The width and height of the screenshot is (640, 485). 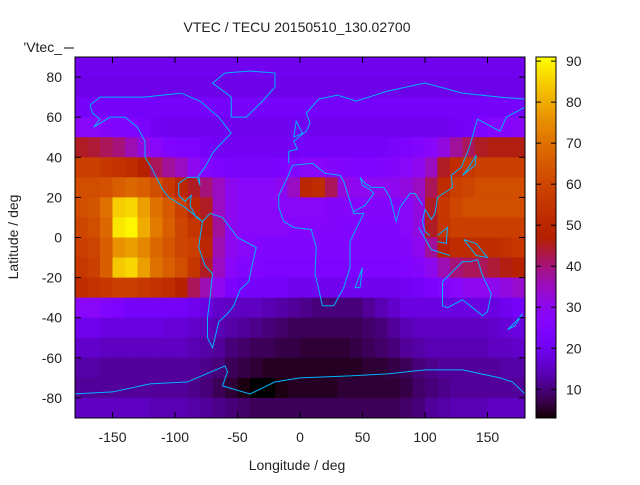 I want to click on x-tick-label: 50, so click(x=363, y=437).